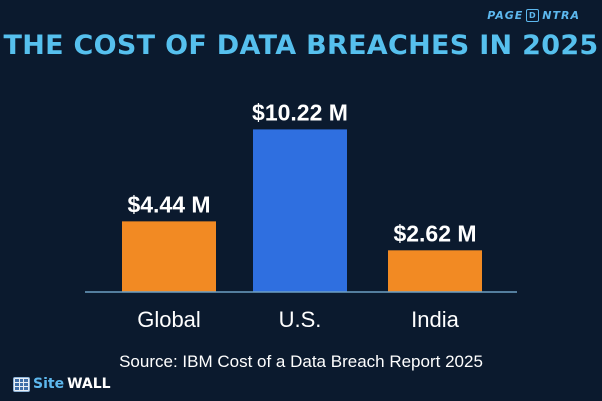 The width and height of the screenshot is (602, 401). What do you see at coordinates (169, 319) in the screenshot?
I see `category-label-global: Global` at bounding box center [169, 319].